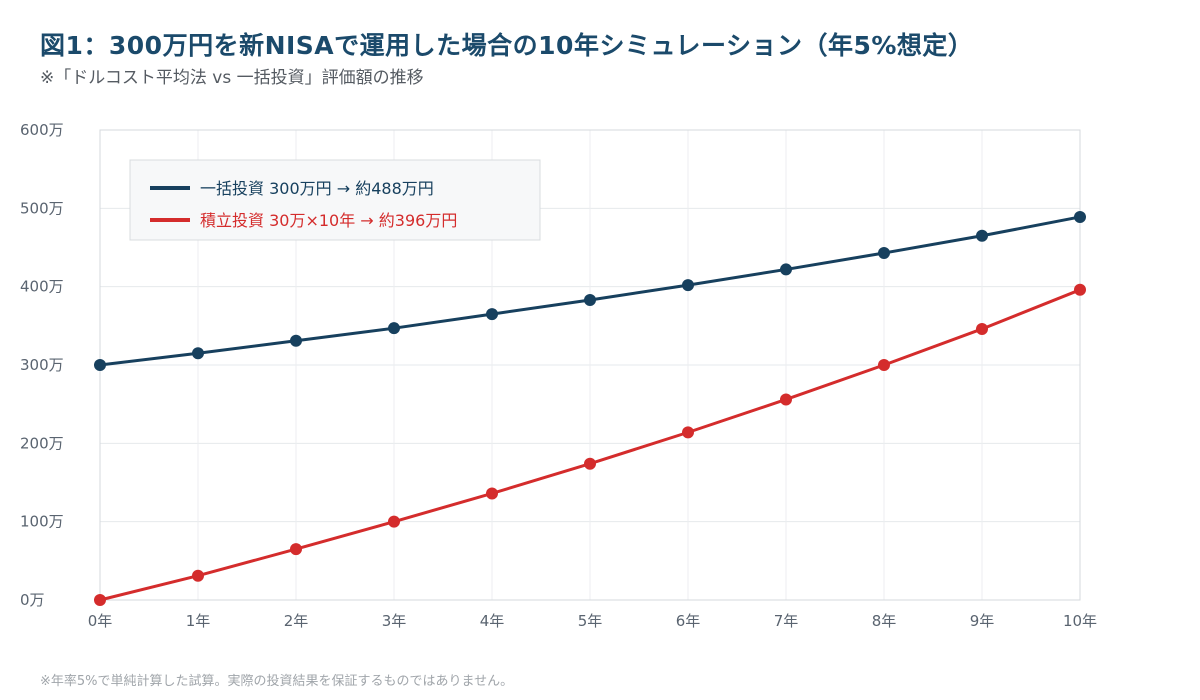  What do you see at coordinates (884, 621) in the screenshot?
I see `x-tick-label: 8年` at bounding box center [884, 621].